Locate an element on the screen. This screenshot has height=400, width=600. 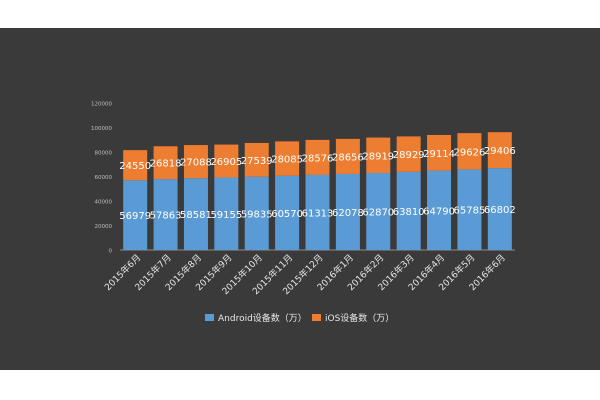
data-label-android: 66802 is located at coordinates (500, 210).